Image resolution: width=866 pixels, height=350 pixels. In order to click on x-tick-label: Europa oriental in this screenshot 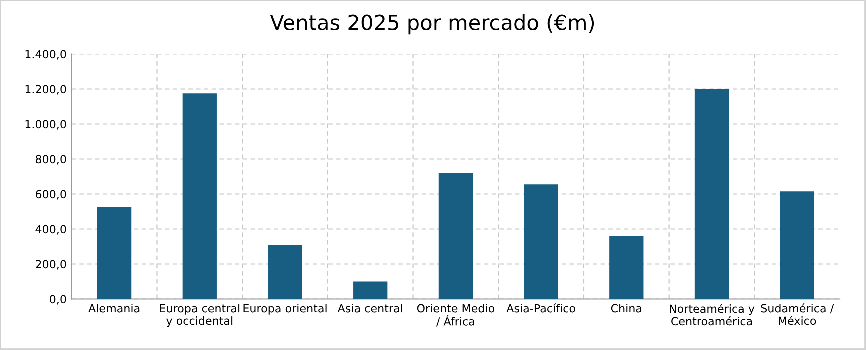, I will do `click(285, 309)`.